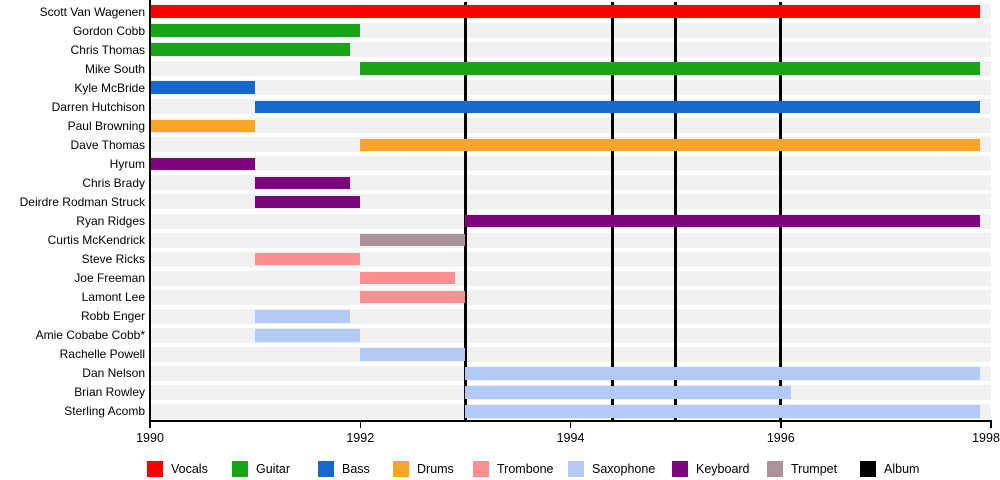 This screenshot has width=1000, height=480. I want to click on member-label: Joe Freeman, so click(109, 278).